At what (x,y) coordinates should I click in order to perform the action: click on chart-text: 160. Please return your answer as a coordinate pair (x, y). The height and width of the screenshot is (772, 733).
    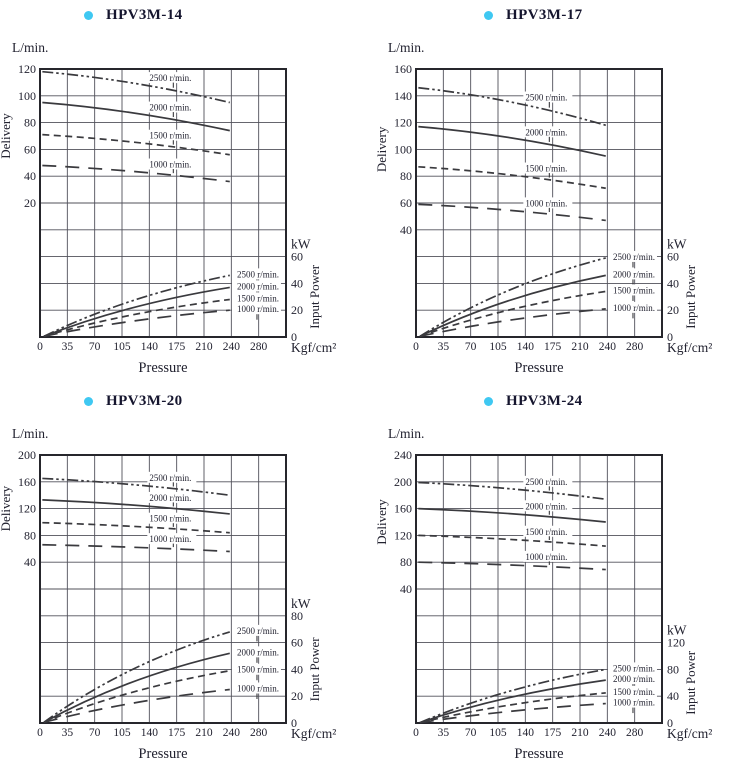
    Looking at the image, I should click on (403, 69).